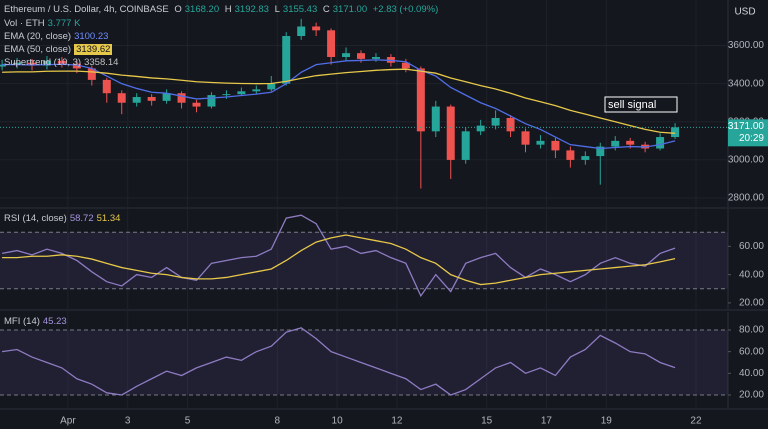 This screenshot has height=429, width=768. Describe the element at coordinates (86, 9) in the screenshot. I see `symbol: Ethereum / U.S. Dollar, 4h, COINBASE` at that location.